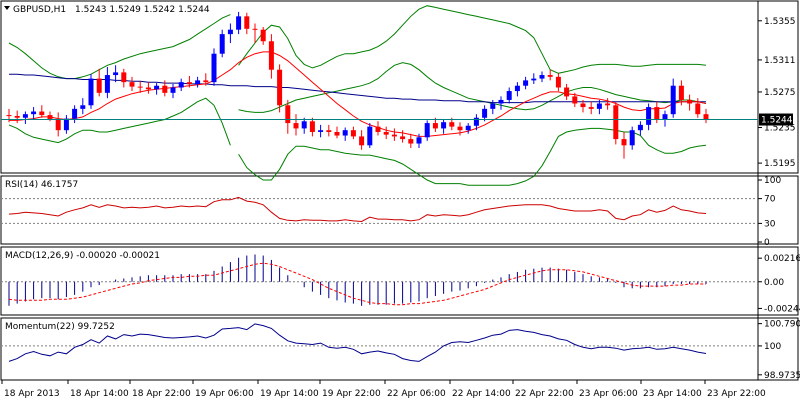 This screenshot has width=800, height=400. Describe the element at coordinates (351, 394) in the screenshot. I see `time-tick-label-5: 19 Apr 22:00` at that location.